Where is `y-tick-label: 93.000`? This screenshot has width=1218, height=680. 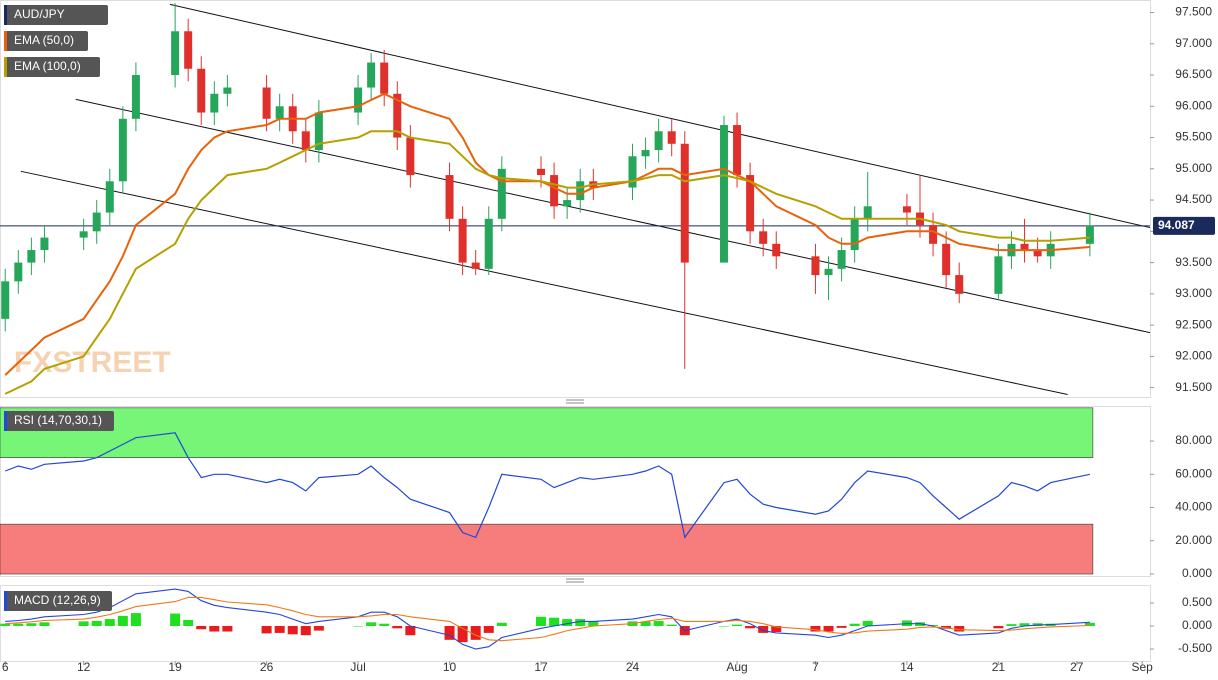 y-tick-label: 93.000 is located at coordinates (1193, 293).